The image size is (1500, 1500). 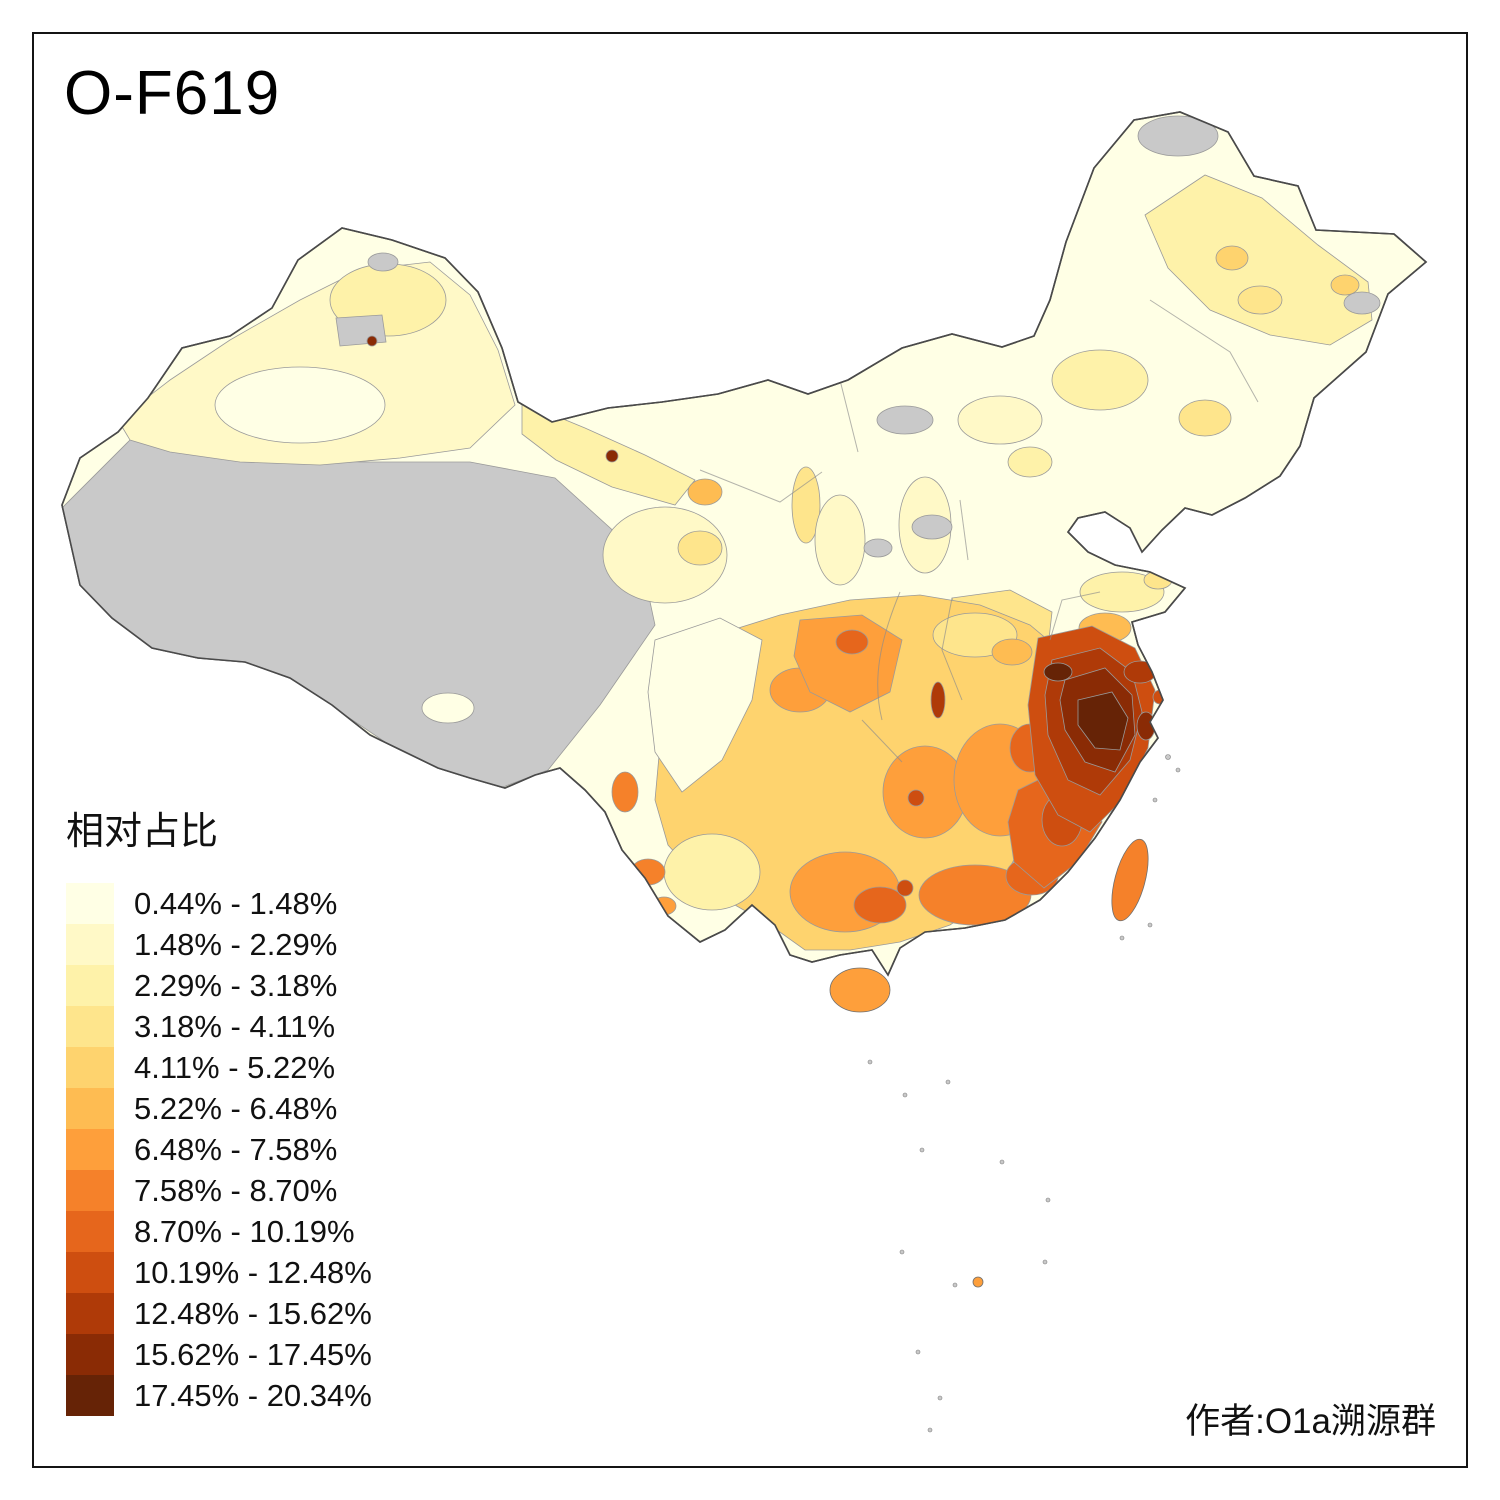 I want to click on legend-item: 10.19% - 12.48%, so click(x=219, y=1272).